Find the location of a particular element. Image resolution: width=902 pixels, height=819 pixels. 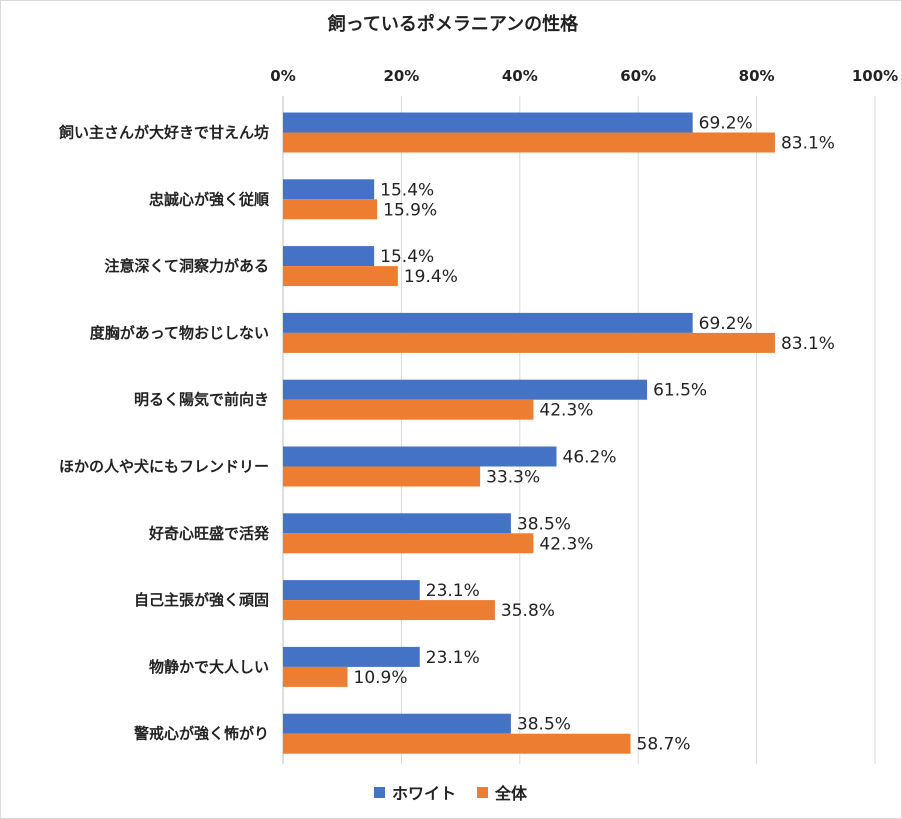

category-label: 忠誠心が強く従順 is located at coordinates (209, 199).